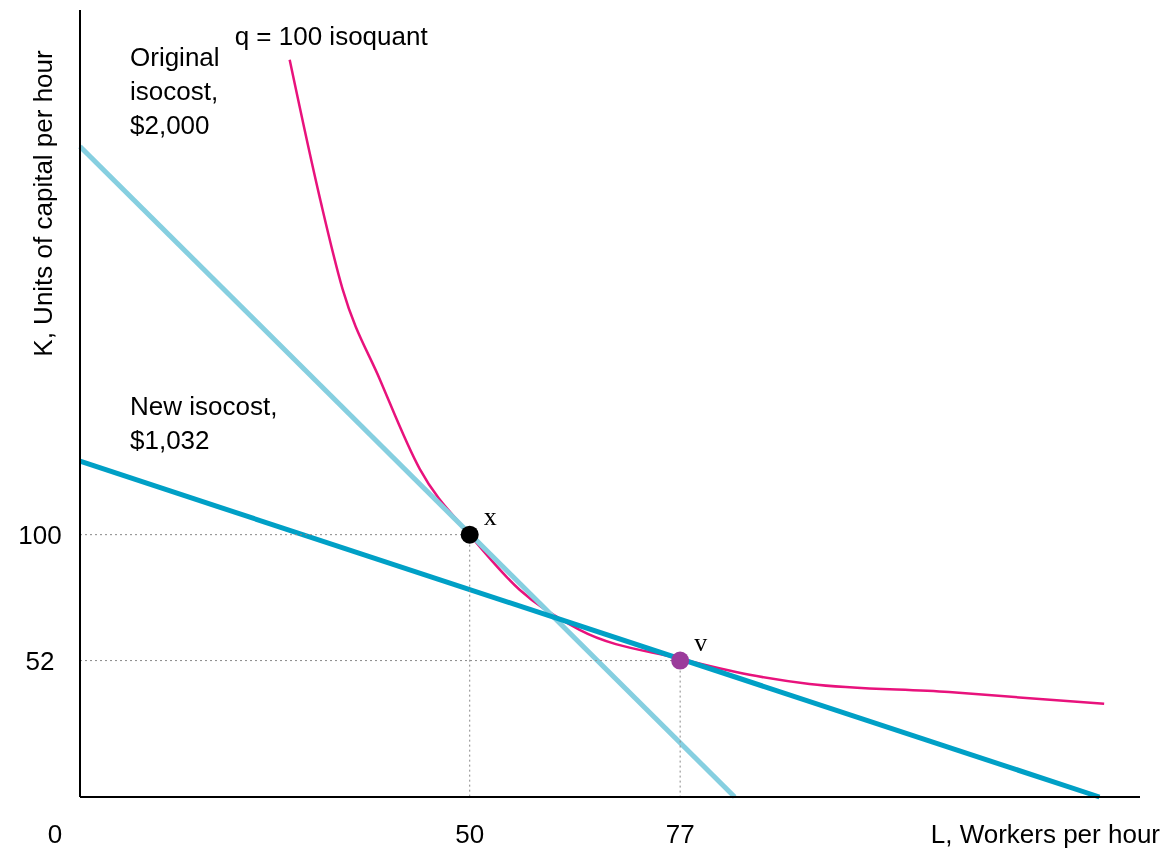 The image size is (1169, 855). I want to click on series-label: x, so click(490, 516).